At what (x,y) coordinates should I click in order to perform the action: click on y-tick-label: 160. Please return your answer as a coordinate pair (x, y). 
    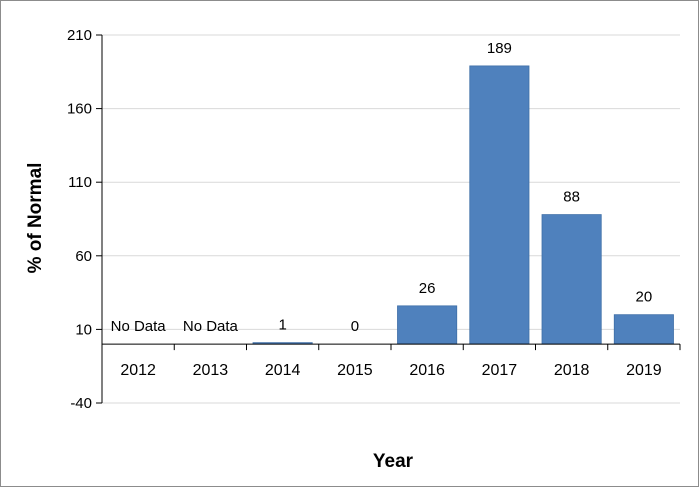
    Looking at the image, I should click on (79, 109).